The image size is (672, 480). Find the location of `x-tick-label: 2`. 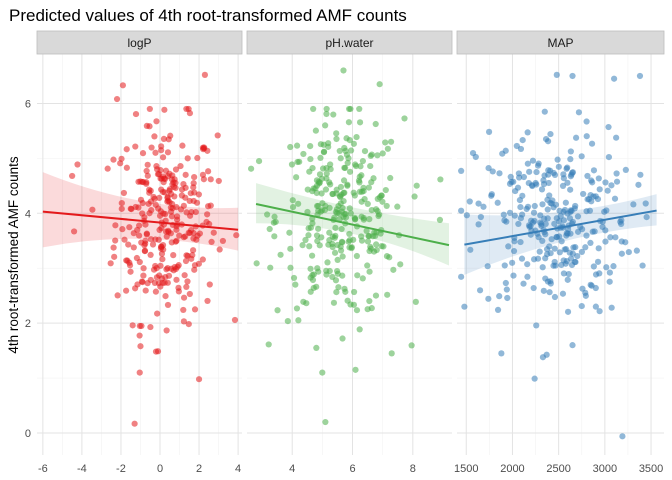

x-tick-label: 2 is located at coordinates (199, 469).